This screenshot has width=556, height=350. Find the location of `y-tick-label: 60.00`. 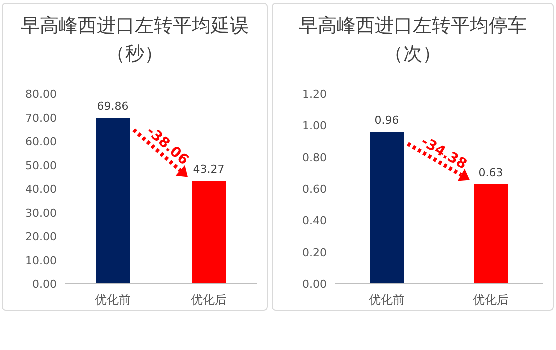

y-tick-label: 60.00 is located at coordinates (41, 142).